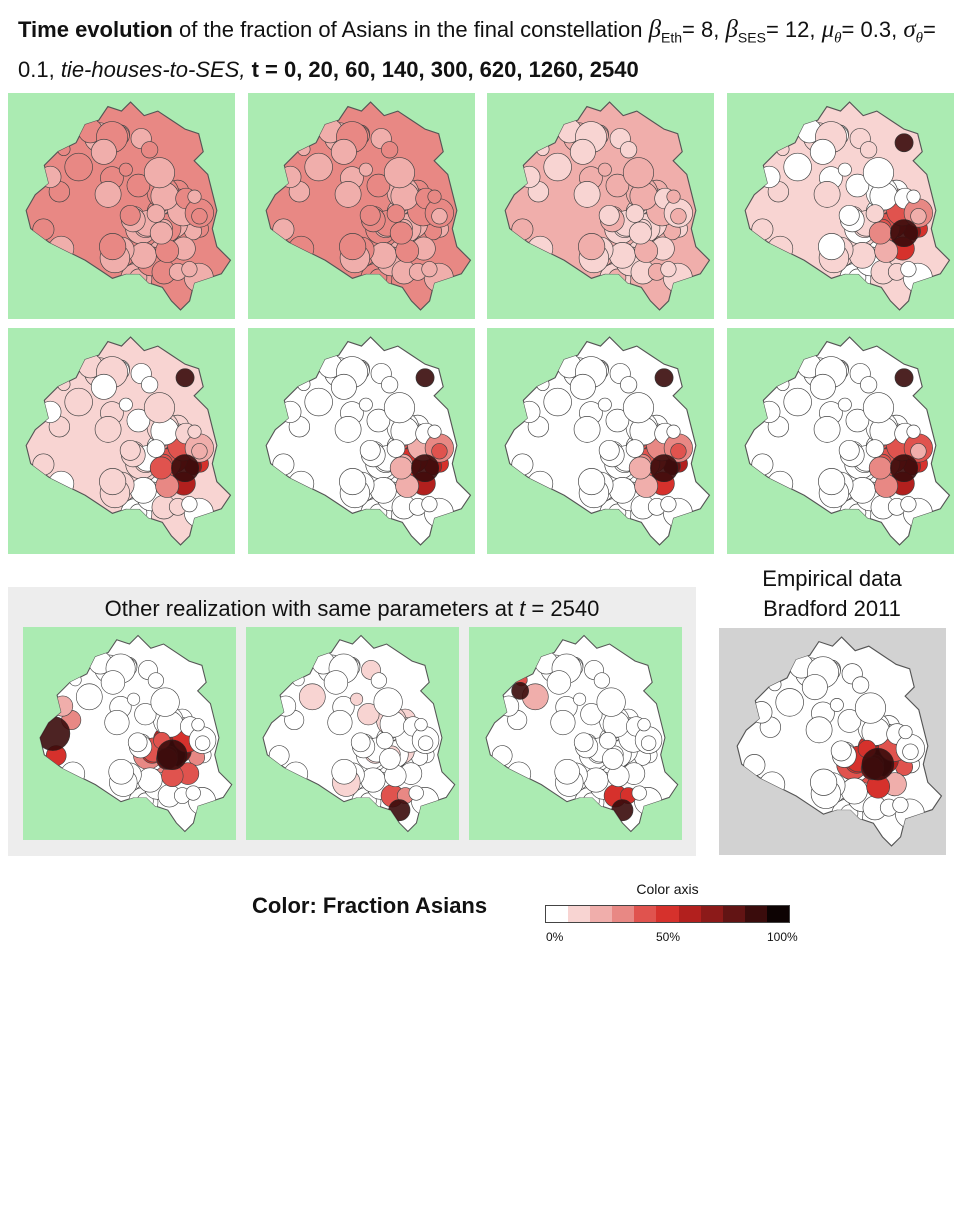 The image size is (959, 1209). Describe the element at coordinates (782, 937) in the screenshot. I see `color-axis-tick-100: 100%` at that location.